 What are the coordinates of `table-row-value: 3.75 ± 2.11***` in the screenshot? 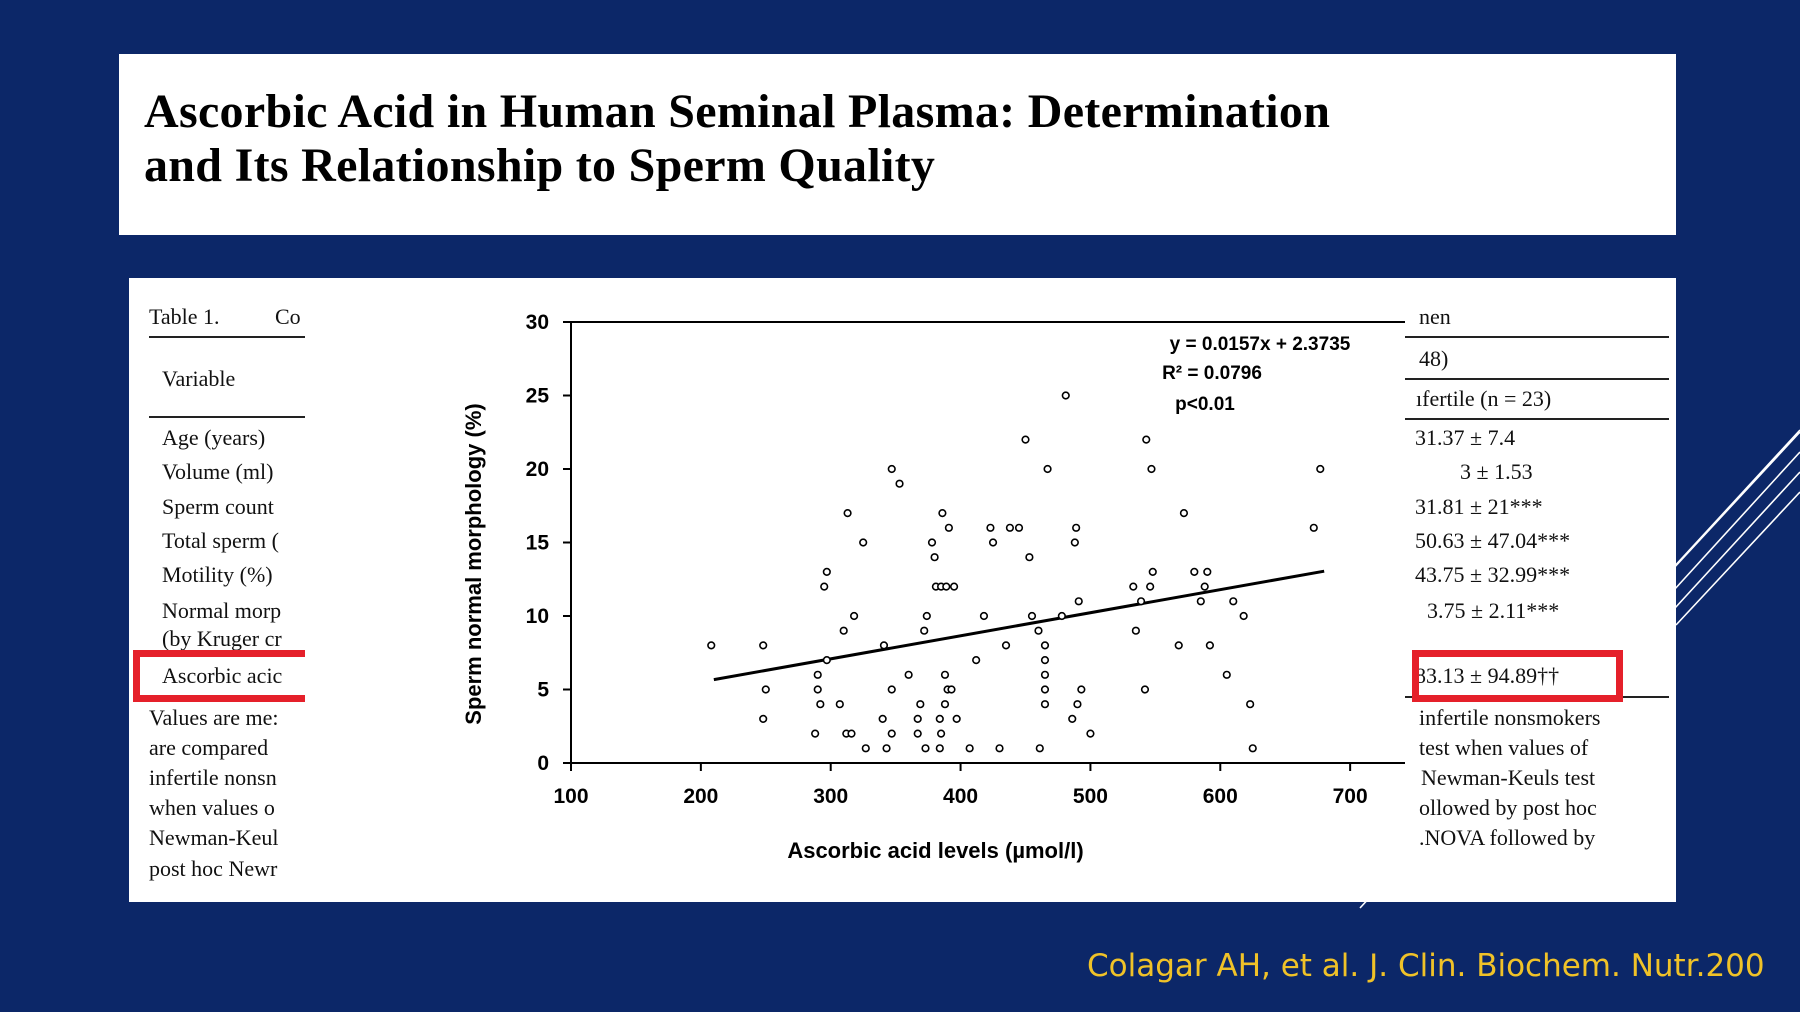 It's located at (1493, 610).